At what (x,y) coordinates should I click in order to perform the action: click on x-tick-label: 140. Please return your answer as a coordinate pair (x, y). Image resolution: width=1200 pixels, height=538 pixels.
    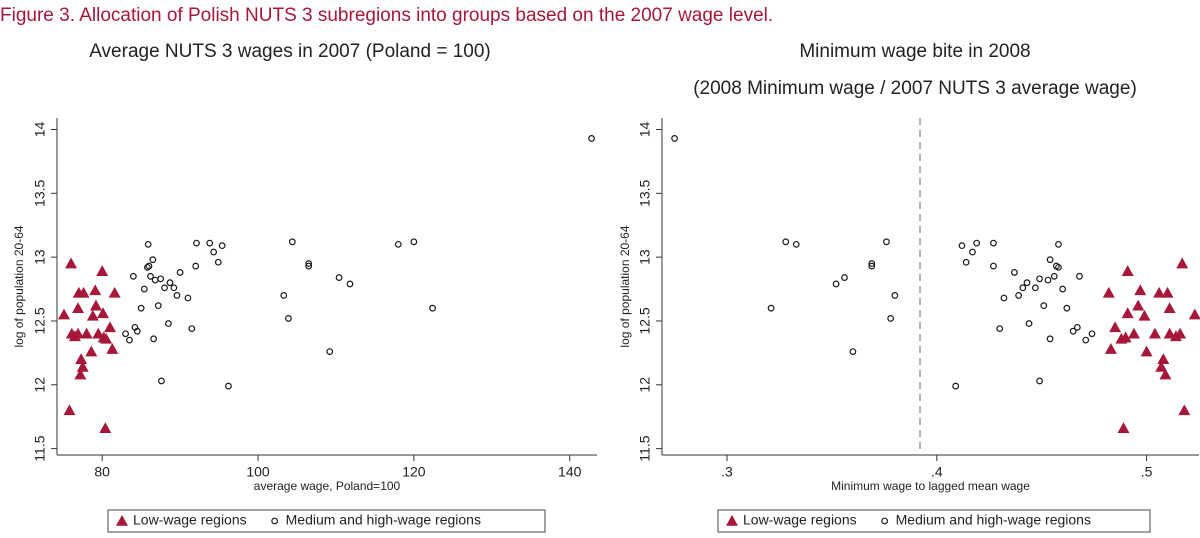
    Looking at the image, I should click on (570, 472).